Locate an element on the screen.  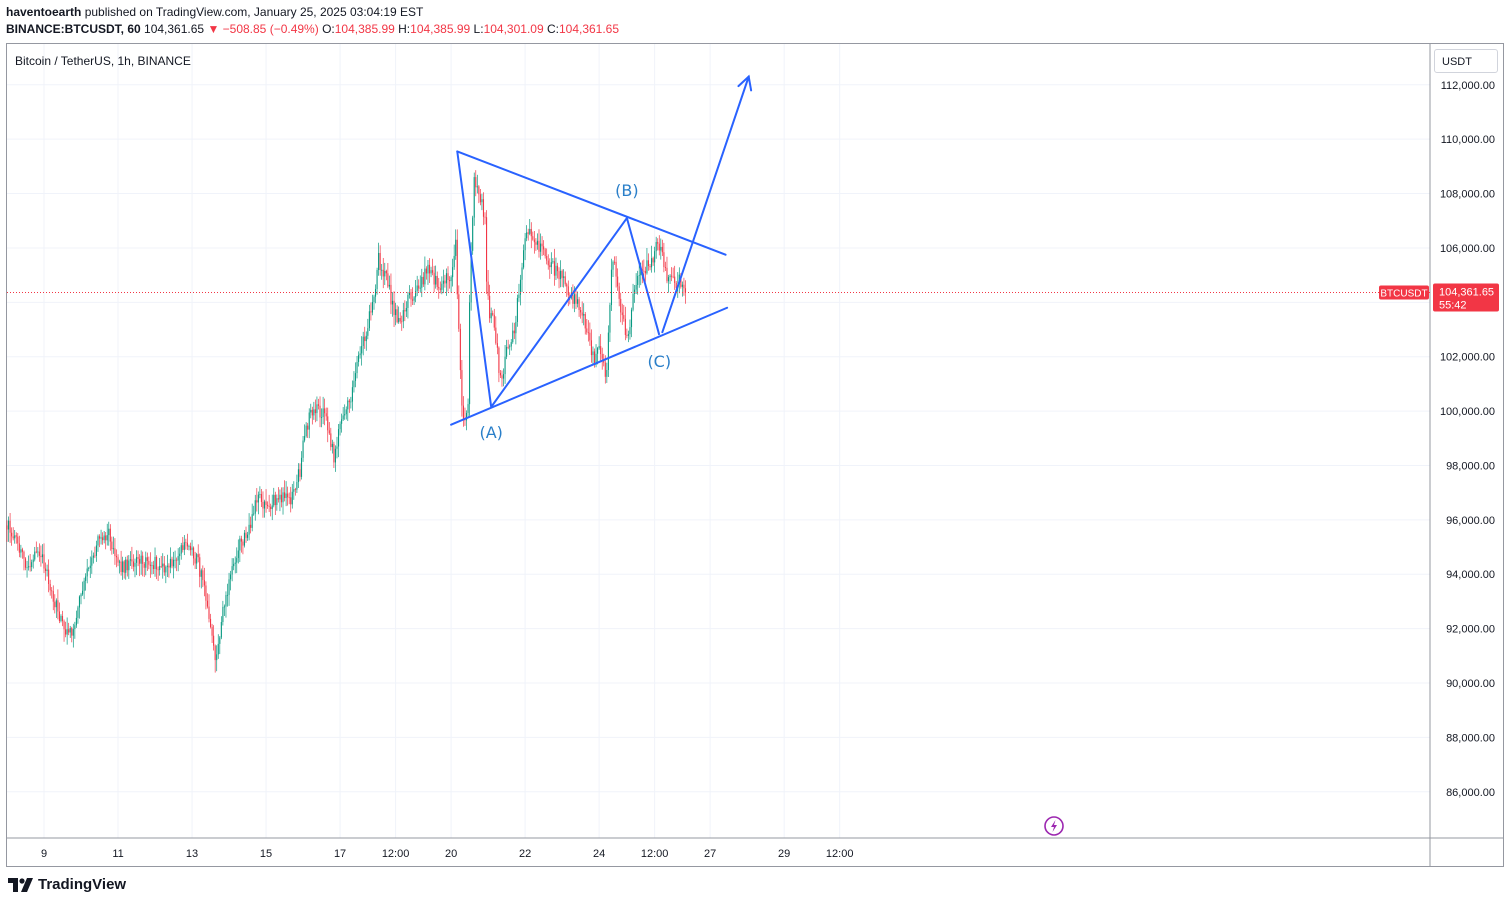
change-value: ▼ −508.85 (−0.49%) is located at coordinates (263, 29).